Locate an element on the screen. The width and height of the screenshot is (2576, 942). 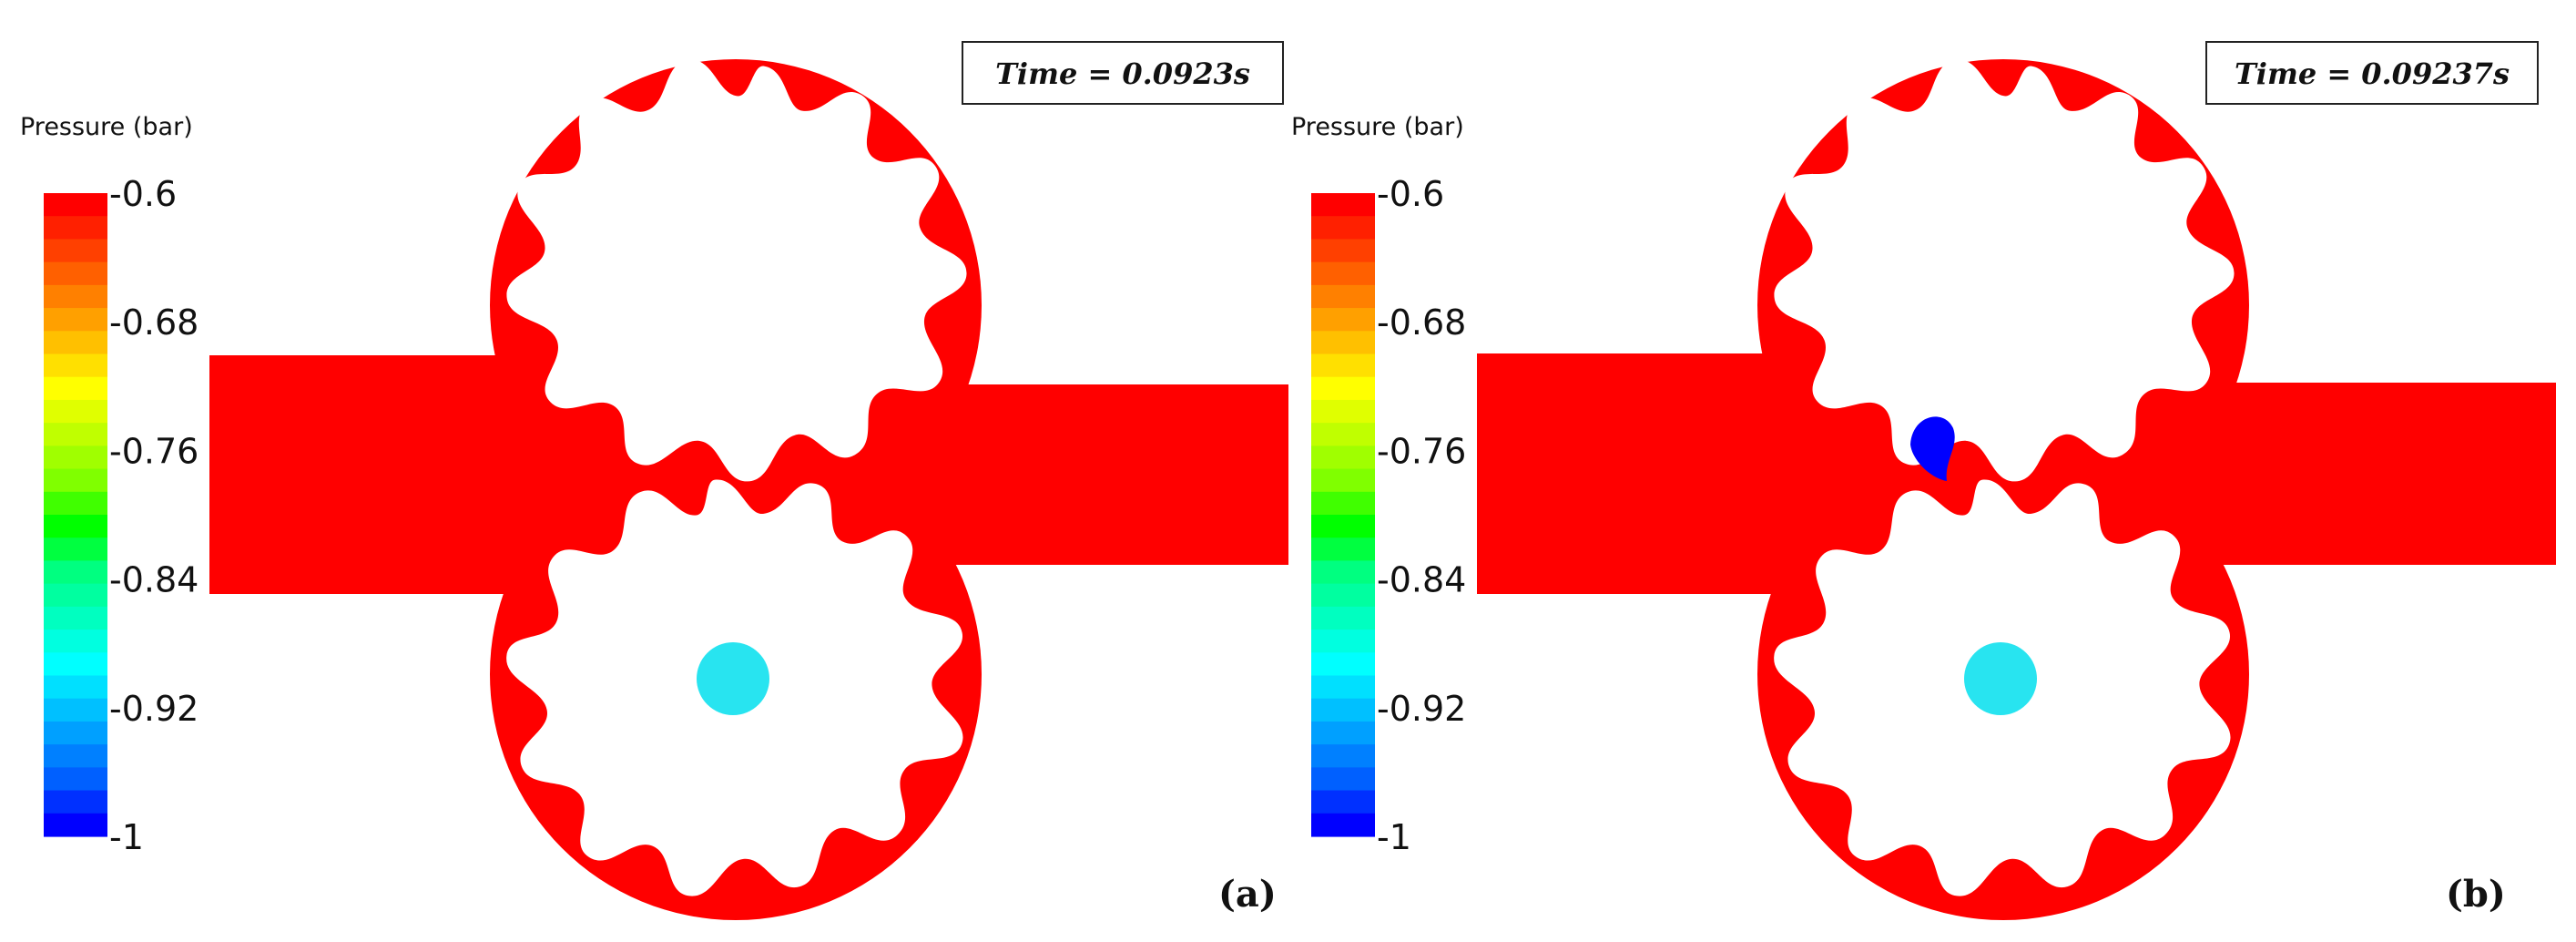
colorbar-tick-label-b: -0.6 is located at coordinates (1411, 194).